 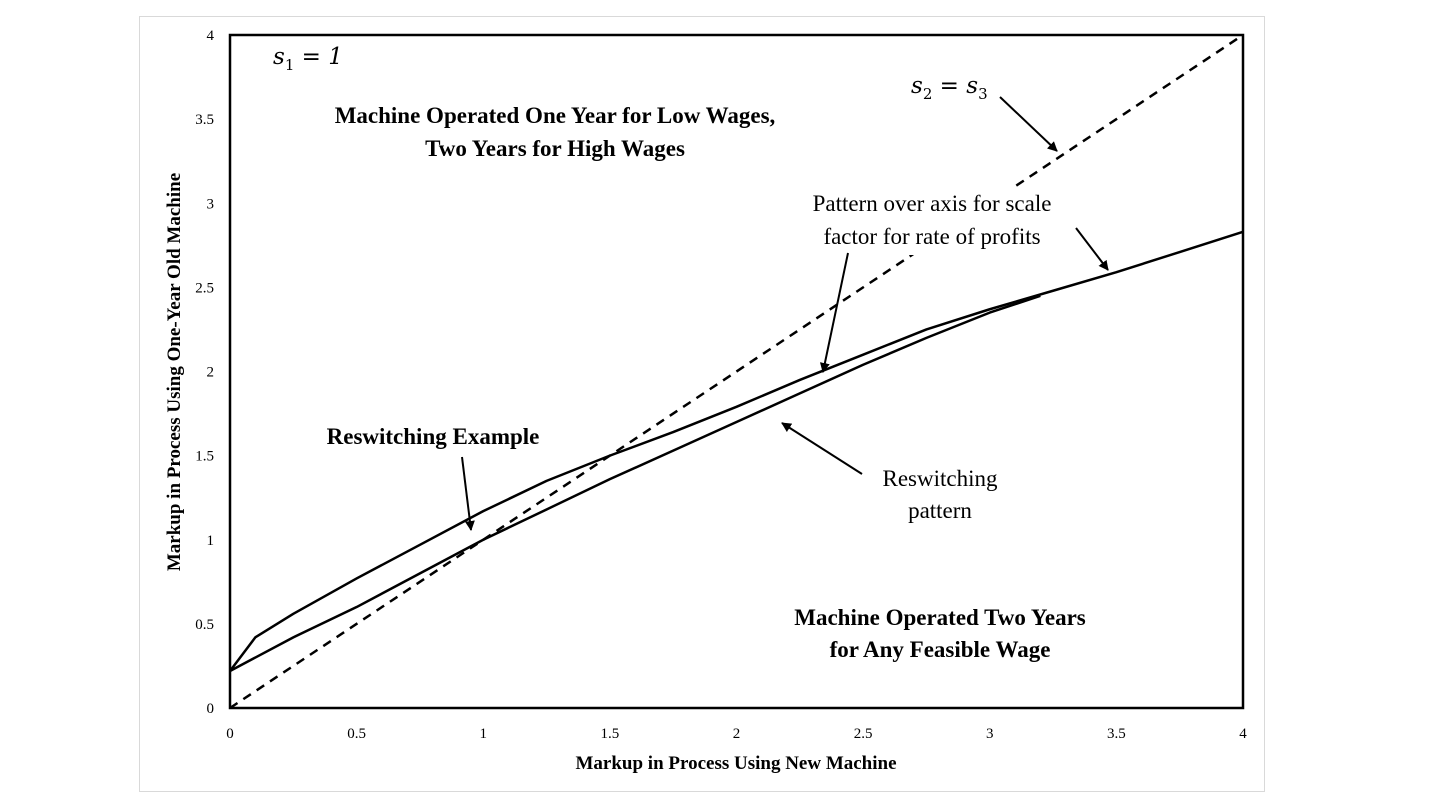 I want to click on x-tick-label: 2.5, so click(x=863, y=734).